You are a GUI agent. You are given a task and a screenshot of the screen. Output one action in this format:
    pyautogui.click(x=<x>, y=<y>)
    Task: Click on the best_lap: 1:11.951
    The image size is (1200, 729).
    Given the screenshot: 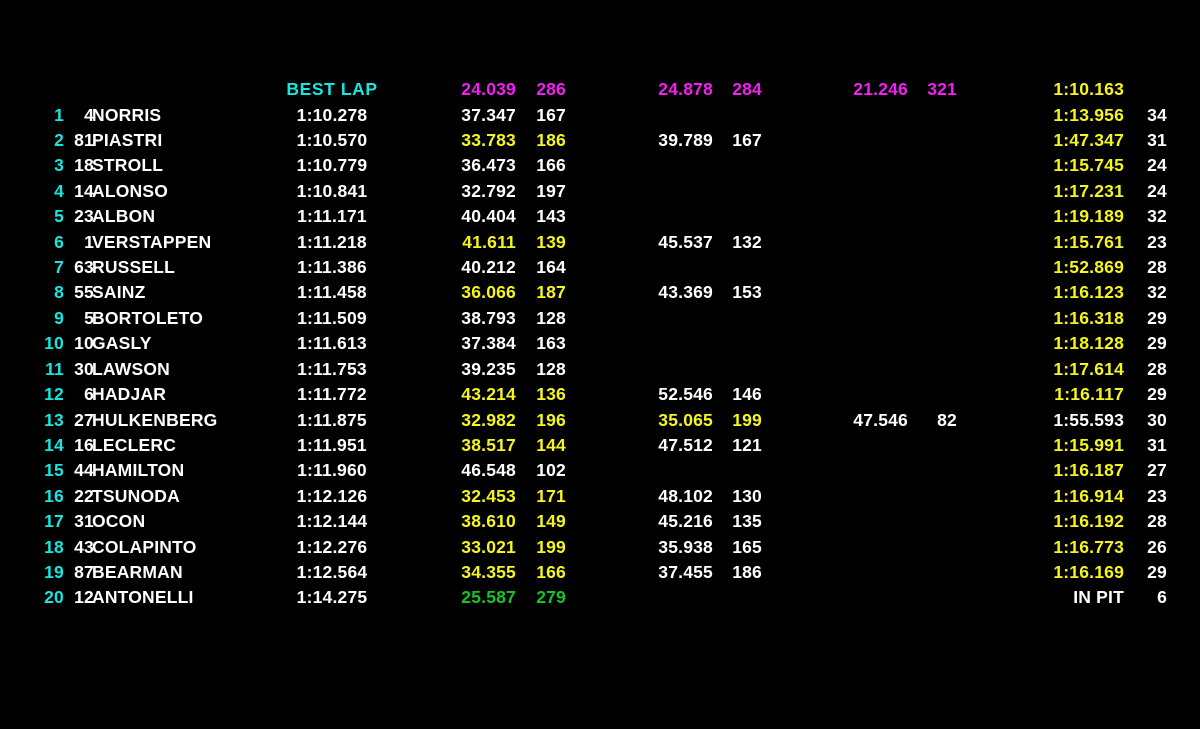 What is the action you would take?
    pyautogui.click(x=332, y=444)
    